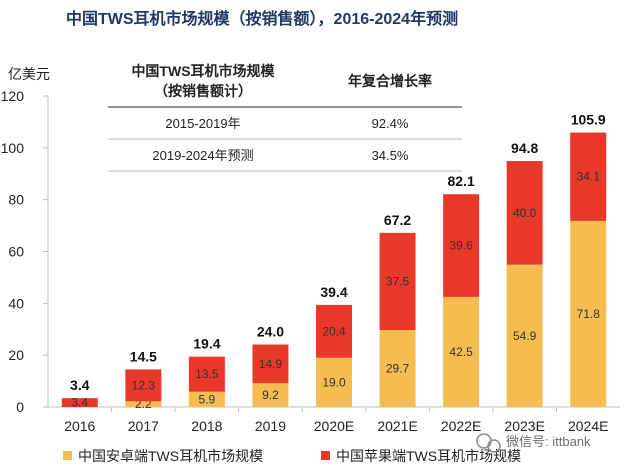 This screenshot has width=634, height=471. I want to click on bar-label-apple: 40.0, so click(525, 213).